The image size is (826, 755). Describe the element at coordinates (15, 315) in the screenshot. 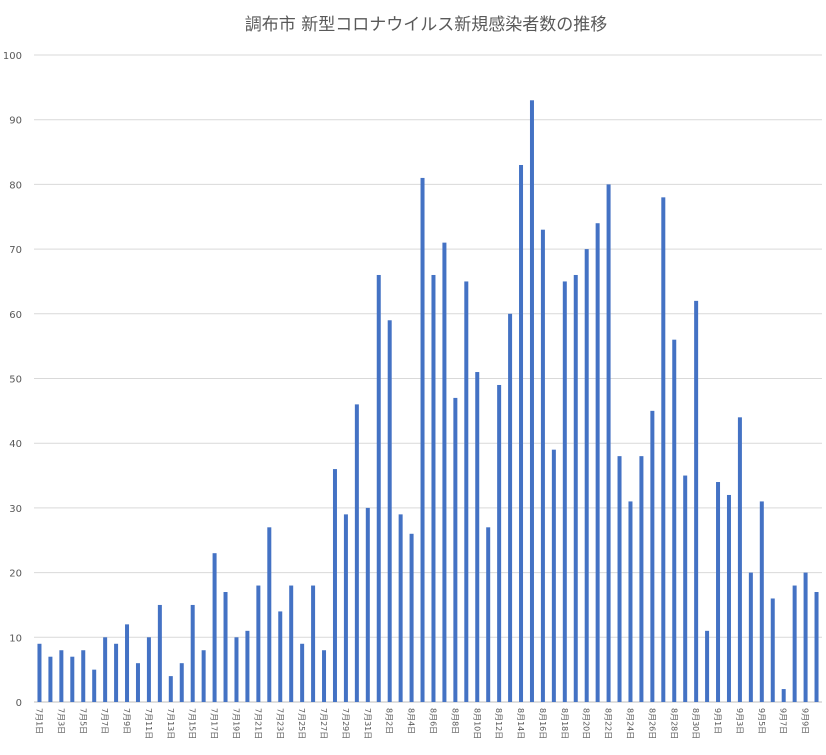

I see `y-tick-label: 60` at that location.